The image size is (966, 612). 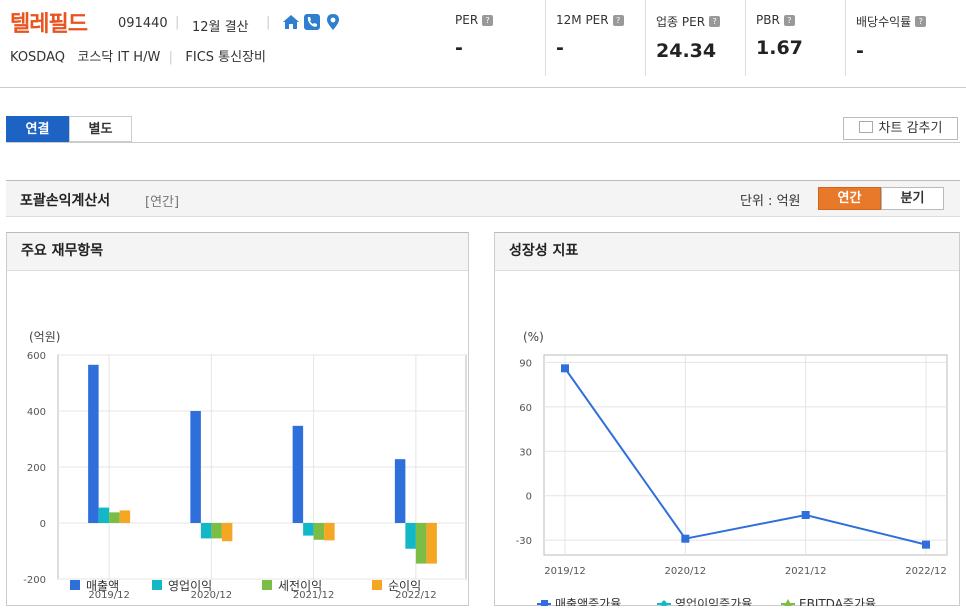 I want to click on series-line, so click(x=745, y=456).